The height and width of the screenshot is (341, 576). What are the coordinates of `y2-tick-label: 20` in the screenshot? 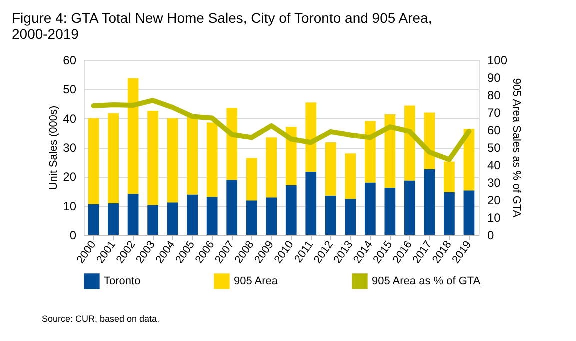 It's located at (495, 201).